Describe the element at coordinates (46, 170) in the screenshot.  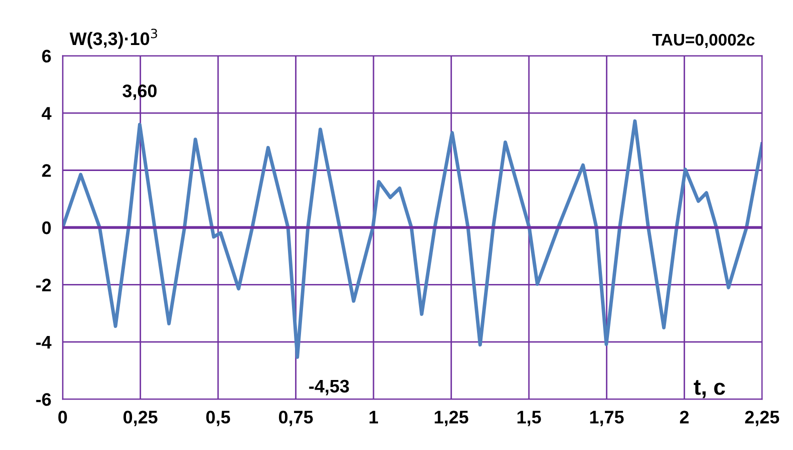
I see `y-tick-label: 2` at that location.